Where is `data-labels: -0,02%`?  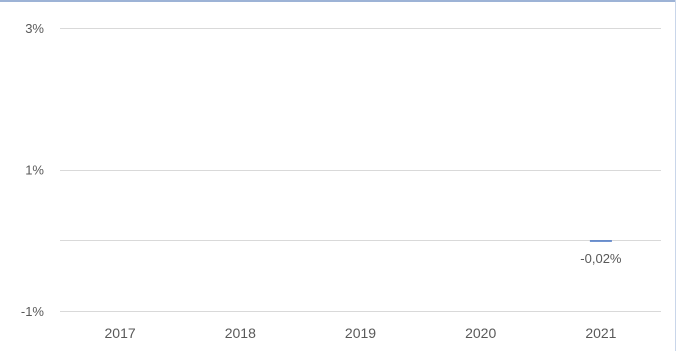 data-labels: -0,02% is located at coordinates (601, 258).